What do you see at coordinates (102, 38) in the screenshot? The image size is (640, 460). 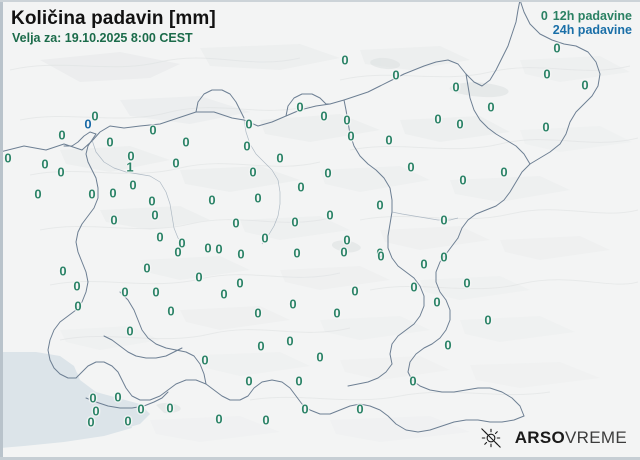 I see `valid-time-label: Velja za: 19.10.2025 8:00 CEST` at bounding box center [102, 38].